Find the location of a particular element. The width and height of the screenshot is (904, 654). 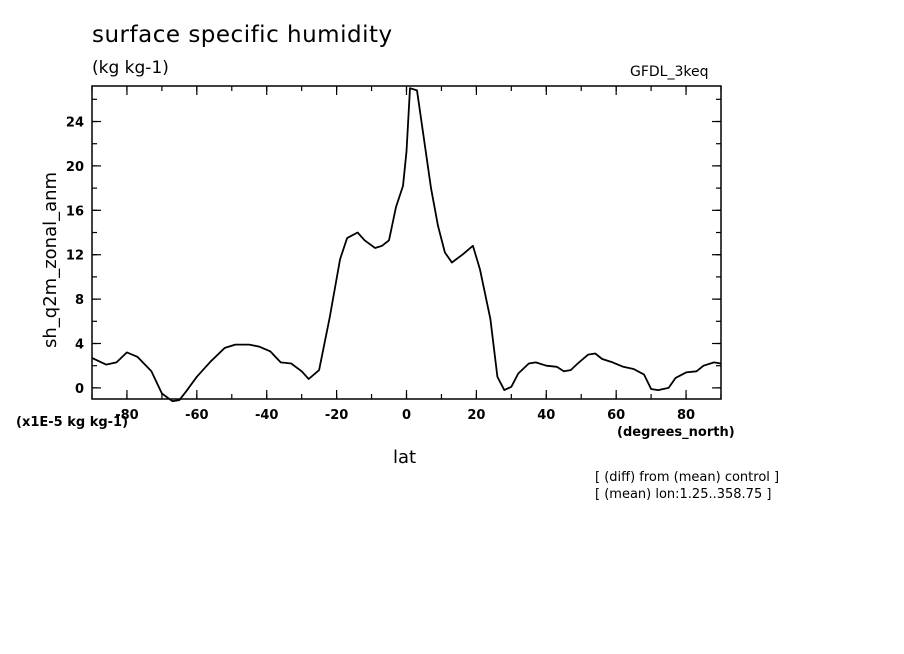

x-tick-label: 60 is located at coordinates (616, 415).